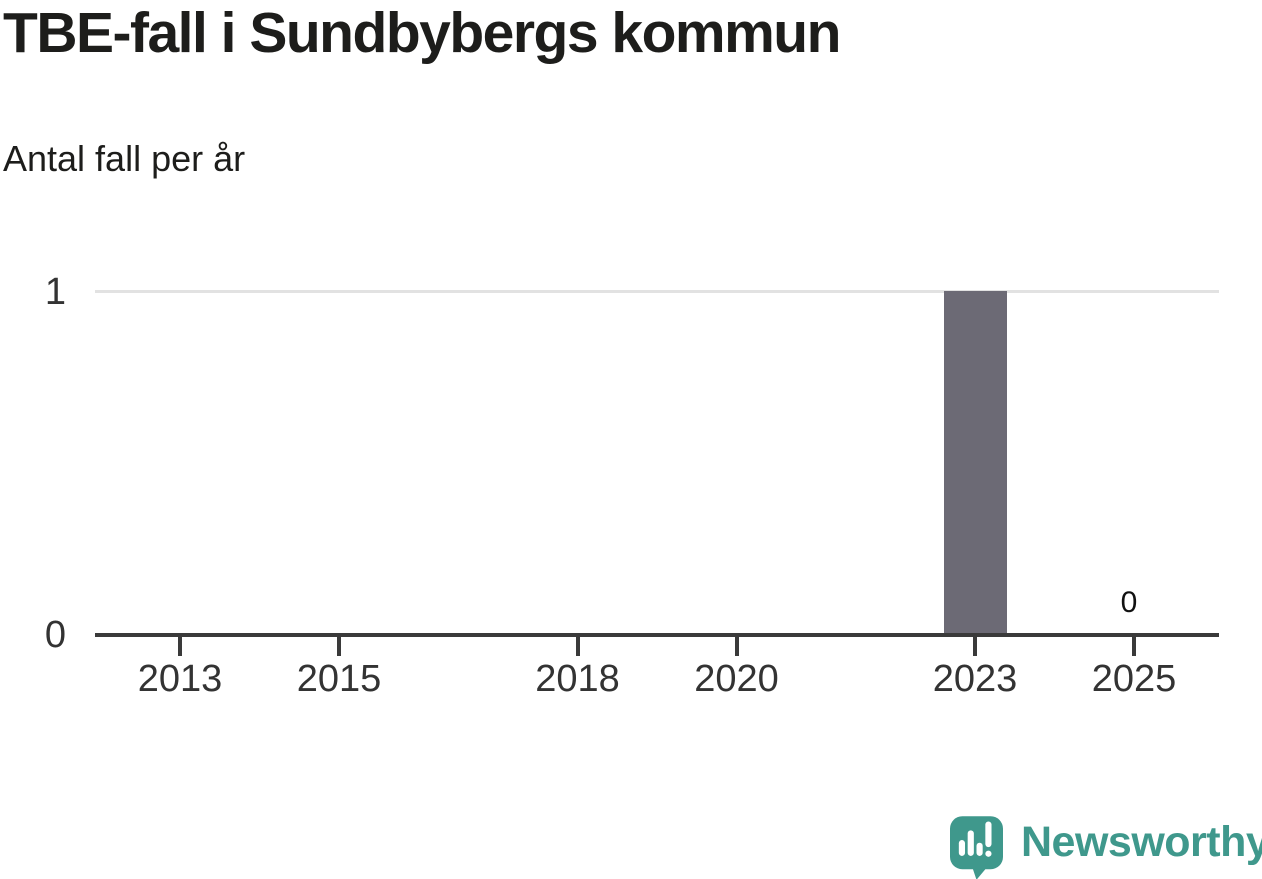 This screenshot has width=1262, height=879. I want to click on latest-value-label: 0, so click(1129, 602).